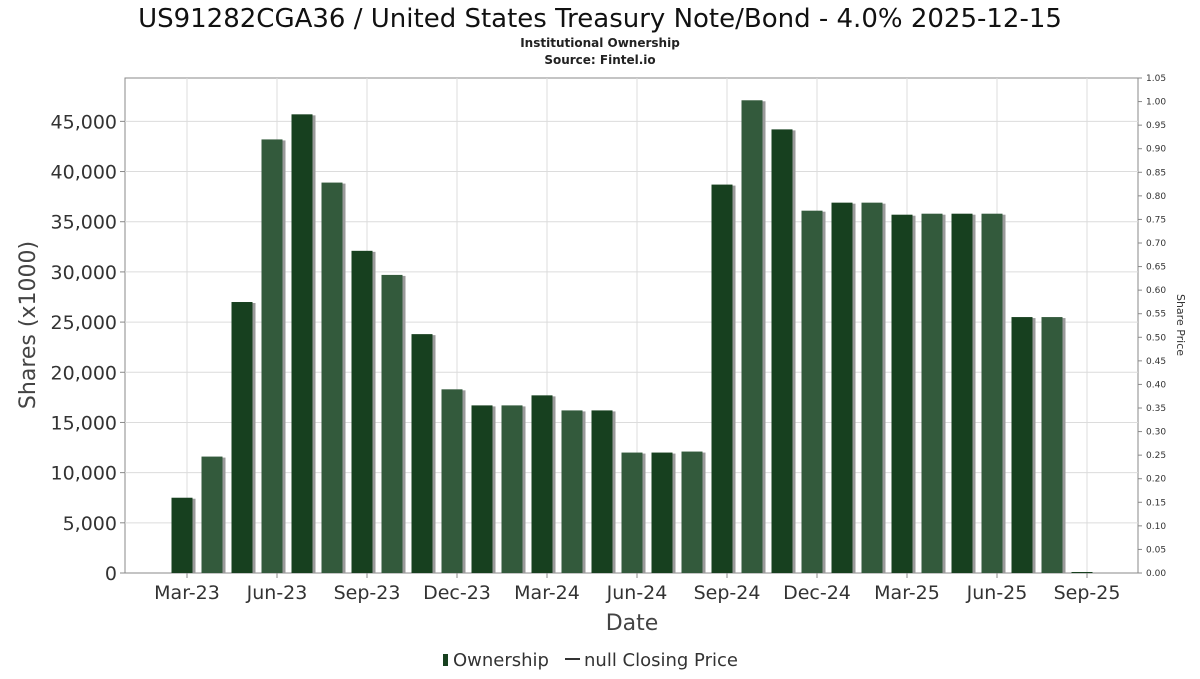 This screenshot has width=1200, height=679. What do you see at coordinates (1156, 456) in the screenshot?
I see `y2-tick-label: 0.25` at bounding box center [1156, 456].